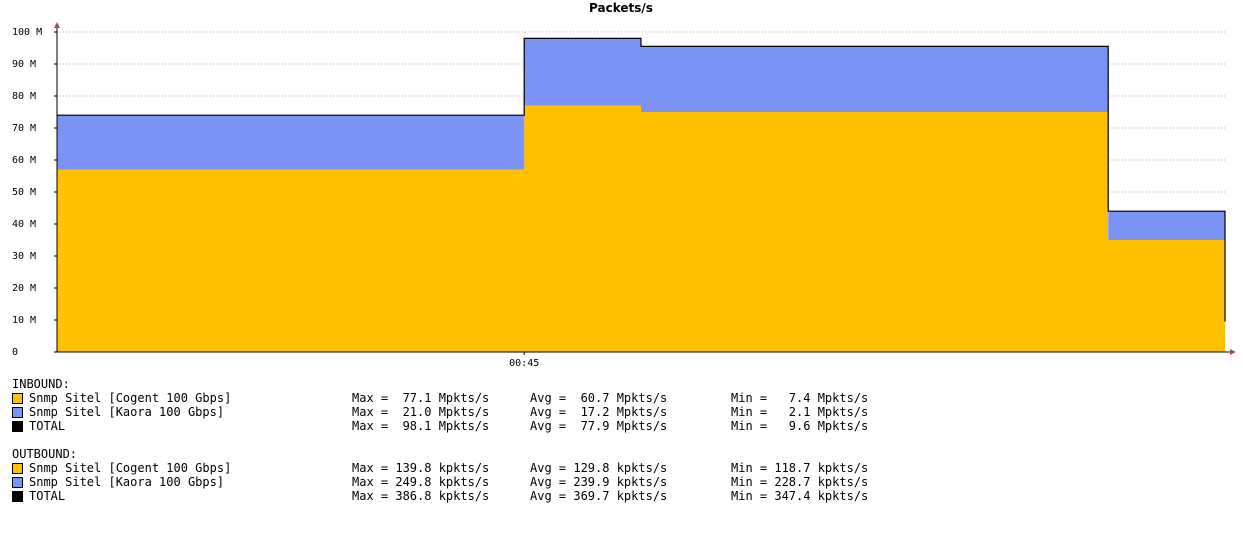  What do you see at coordinates (800, 496) in the screenshot?
I see `legend-min: Min = 347.4 kpkts/s` at bounding box center [800, 496].